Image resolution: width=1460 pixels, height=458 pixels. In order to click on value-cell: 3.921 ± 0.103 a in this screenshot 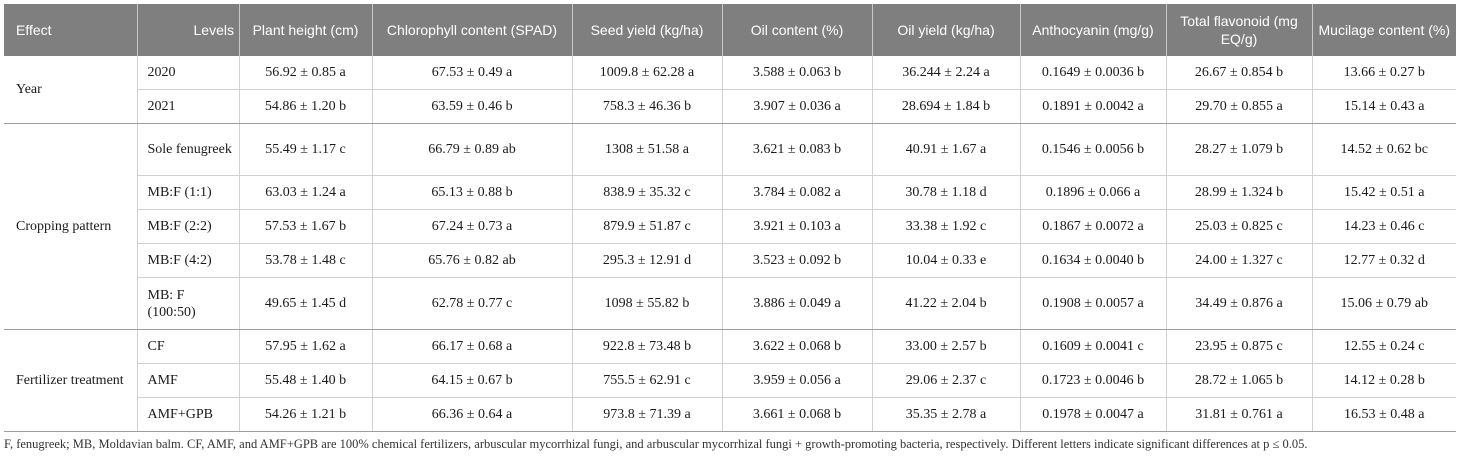, I will do `click(796, 226)`.